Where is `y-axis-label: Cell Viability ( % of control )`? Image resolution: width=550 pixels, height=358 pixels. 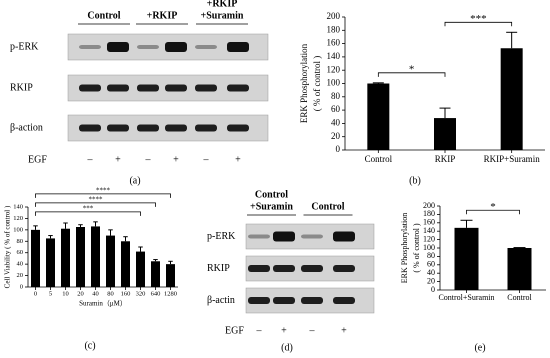 y-axis-label: Cell Viability ( % of control ) is located at coordinates (8, 246).